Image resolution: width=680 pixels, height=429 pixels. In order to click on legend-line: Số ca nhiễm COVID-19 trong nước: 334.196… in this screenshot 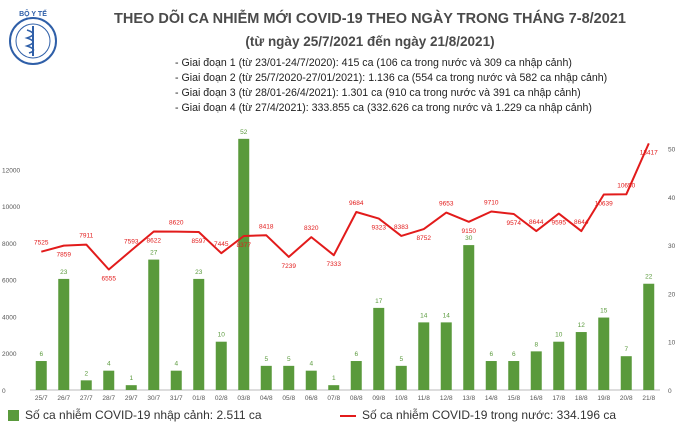, I will do `click(478, 415)`.